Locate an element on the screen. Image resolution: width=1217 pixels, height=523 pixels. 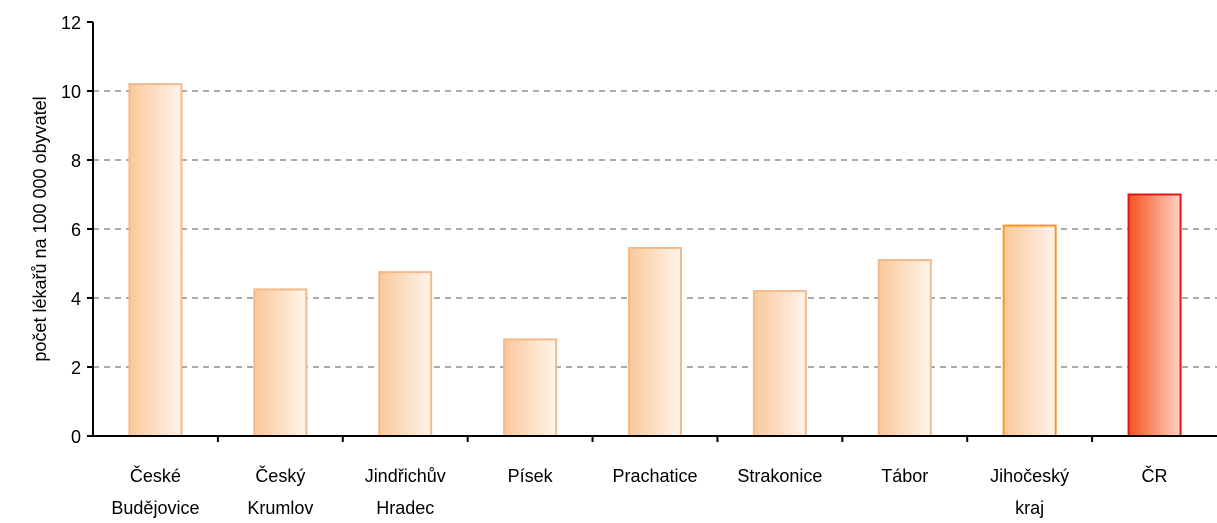
y-tick-label: 8 is located at coordinates (76, 161).